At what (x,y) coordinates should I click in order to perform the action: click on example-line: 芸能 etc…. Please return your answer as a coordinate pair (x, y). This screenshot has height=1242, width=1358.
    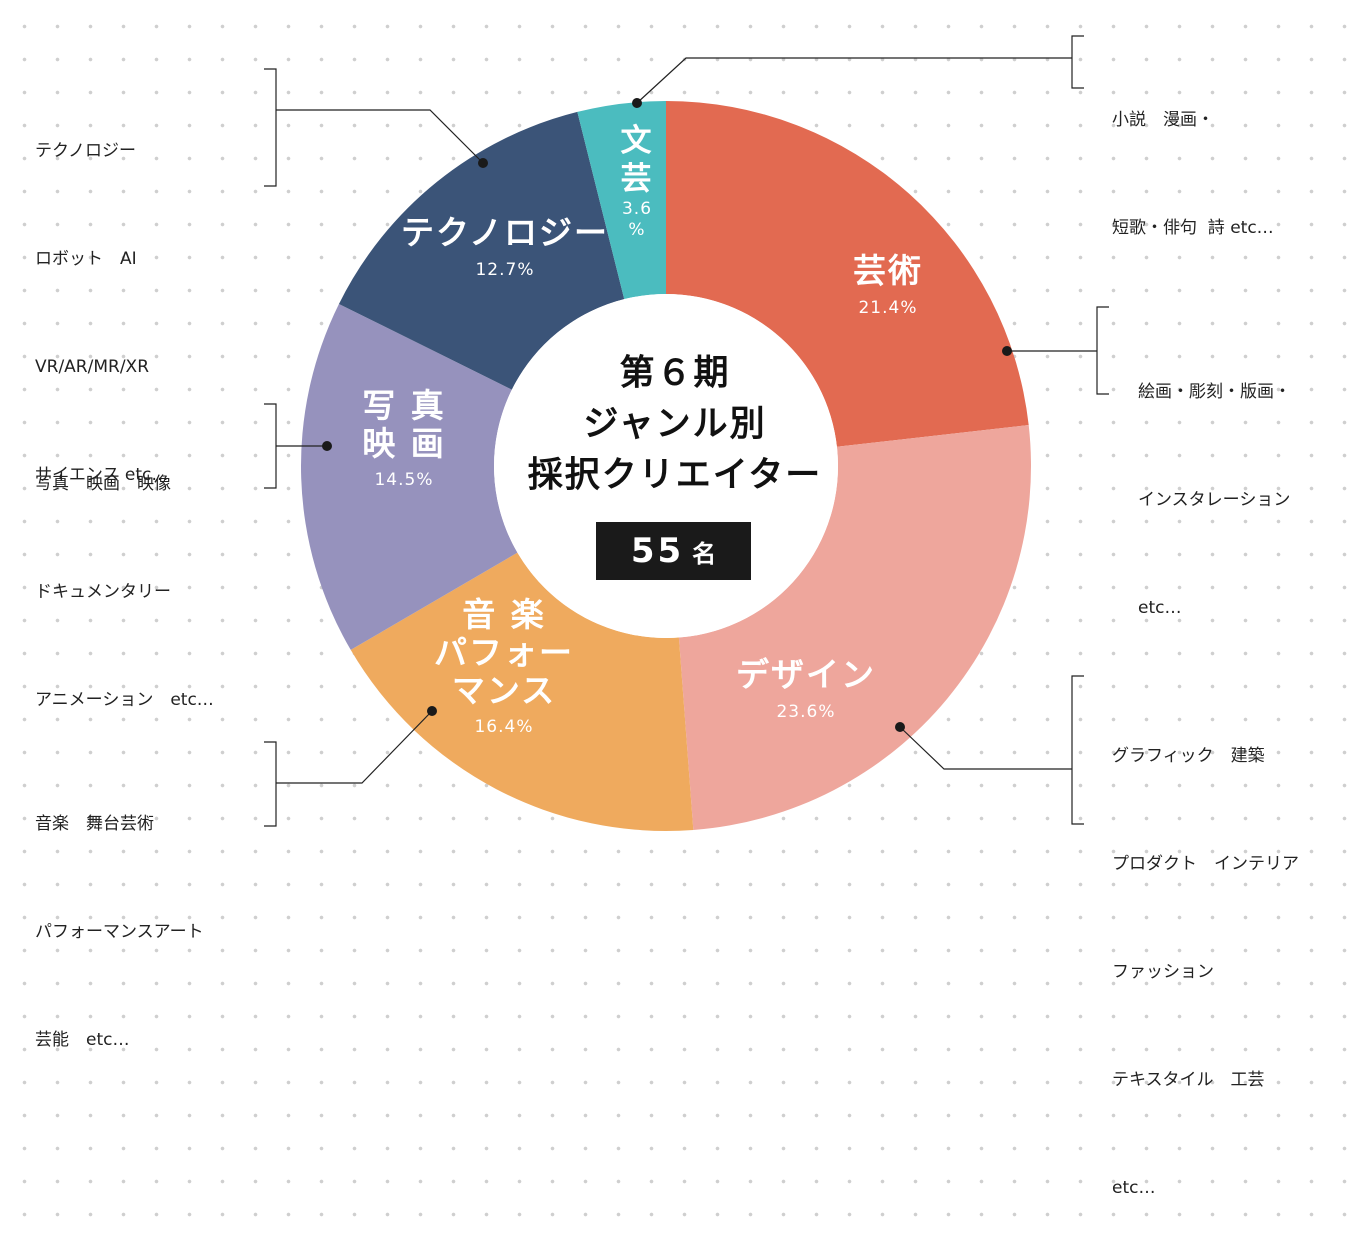
    Looking at the image, I should click on (82, 1040).